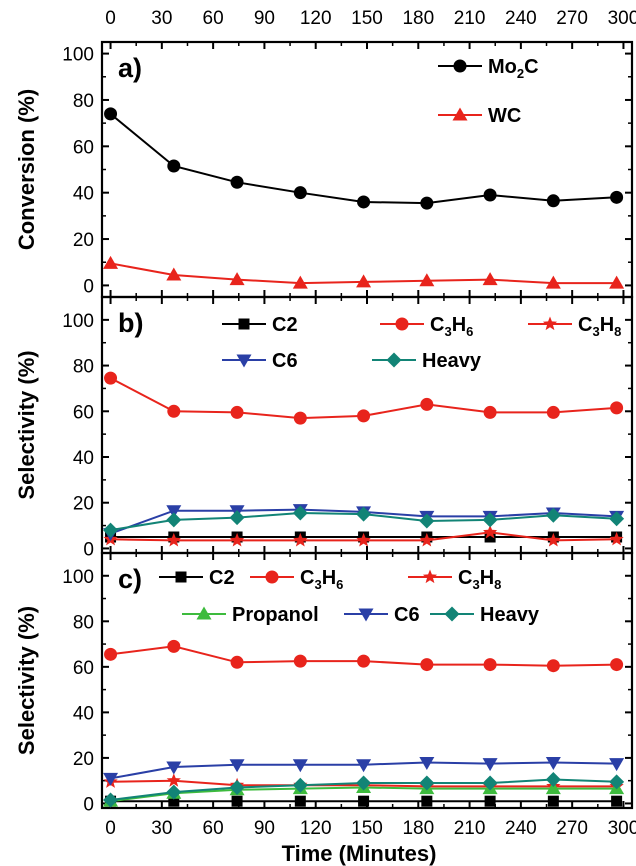  Describe the element at coordinates (364, 158) in the screenshot. I see `series-Mo2C` at that location.